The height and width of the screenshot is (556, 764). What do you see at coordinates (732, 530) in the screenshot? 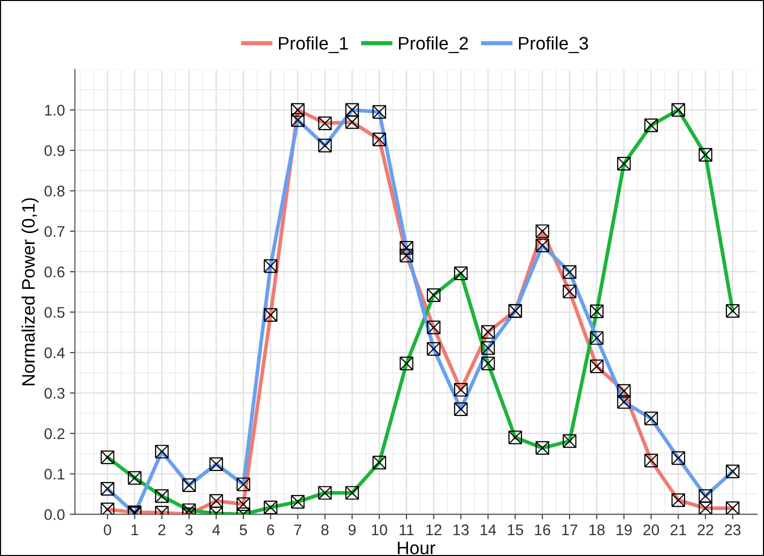
I see `x-tick-label: 23` at bounding box center [732, 530].